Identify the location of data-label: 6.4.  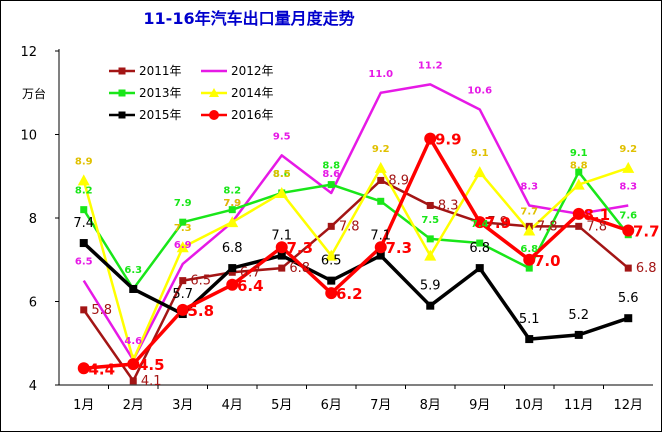
(250, 286).